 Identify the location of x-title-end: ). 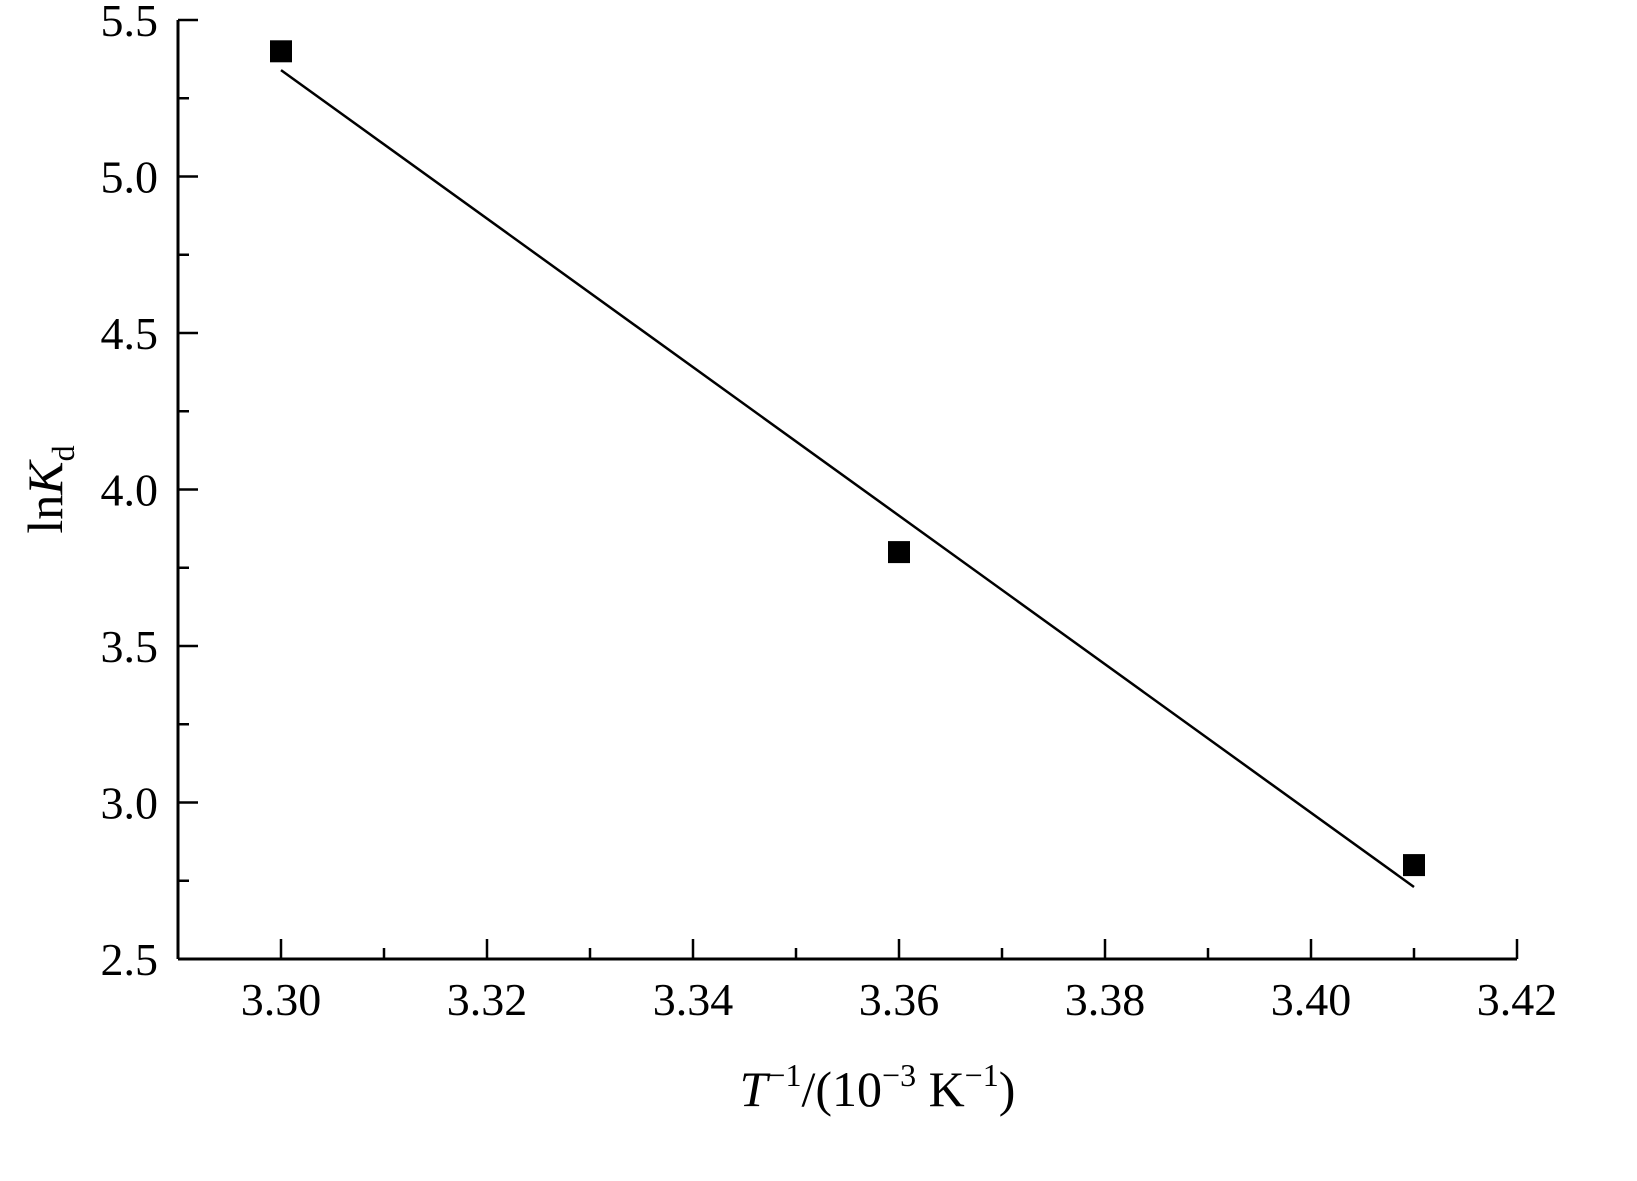
(1007, 1089).